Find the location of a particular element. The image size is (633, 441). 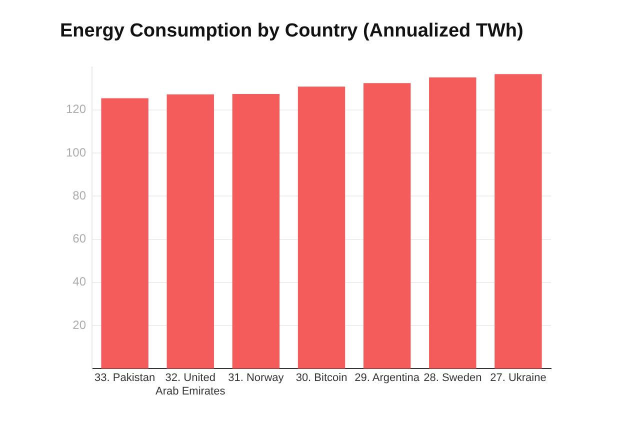

y-tick-label: 80 is located at coordinates (79, 195).